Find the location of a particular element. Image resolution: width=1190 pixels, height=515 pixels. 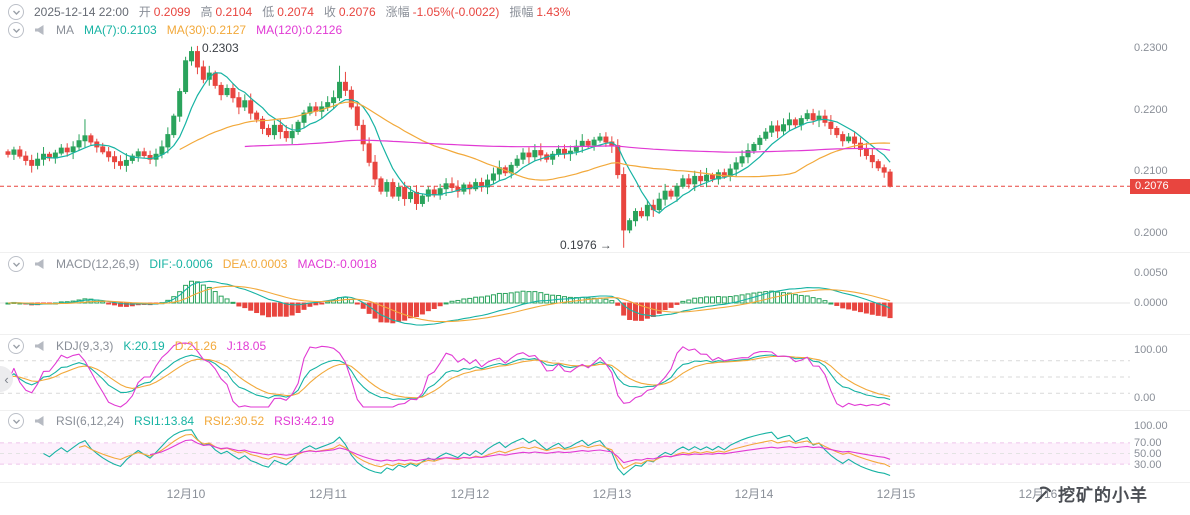

price-axis-label: 0.2200 is located at coordinates (1151, 110).